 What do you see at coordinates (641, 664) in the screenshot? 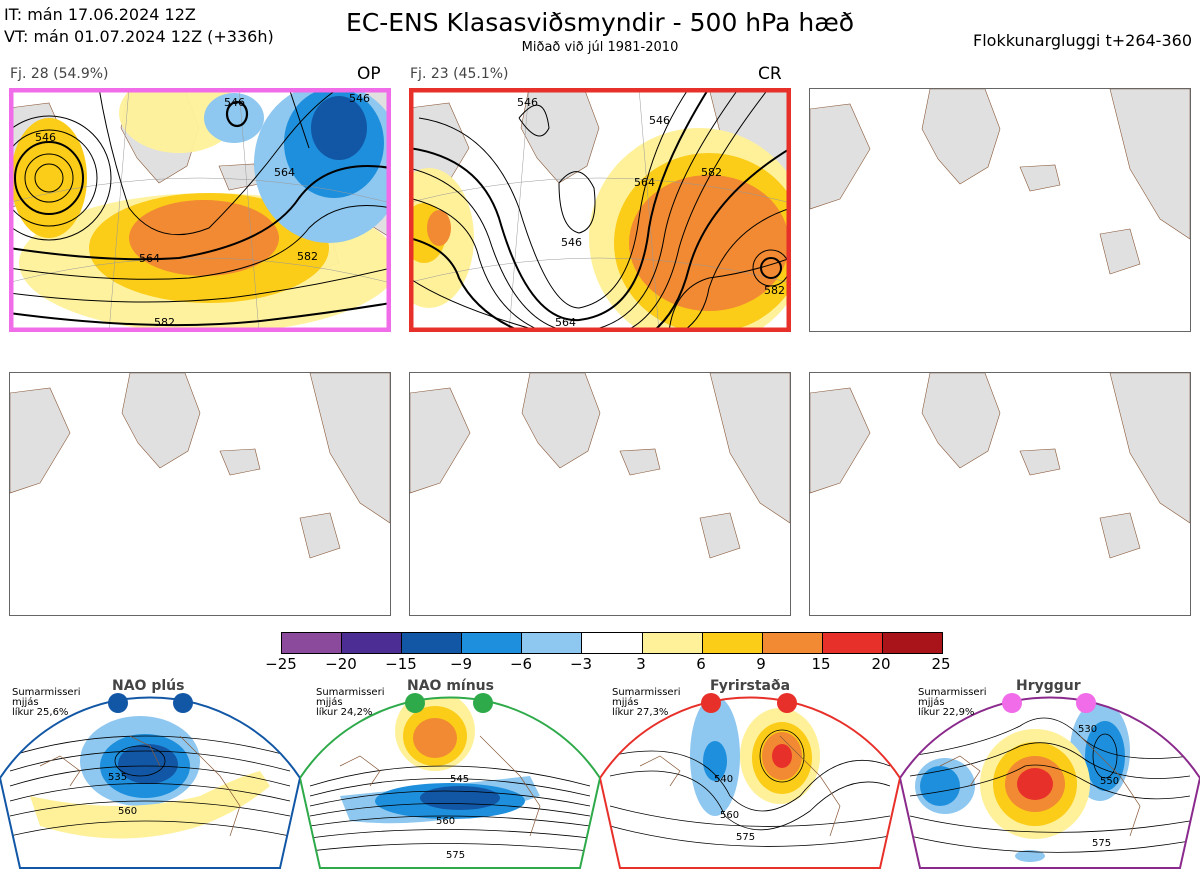
I see `colorbar-tick-label: 3` at bounding box center [641, 664].